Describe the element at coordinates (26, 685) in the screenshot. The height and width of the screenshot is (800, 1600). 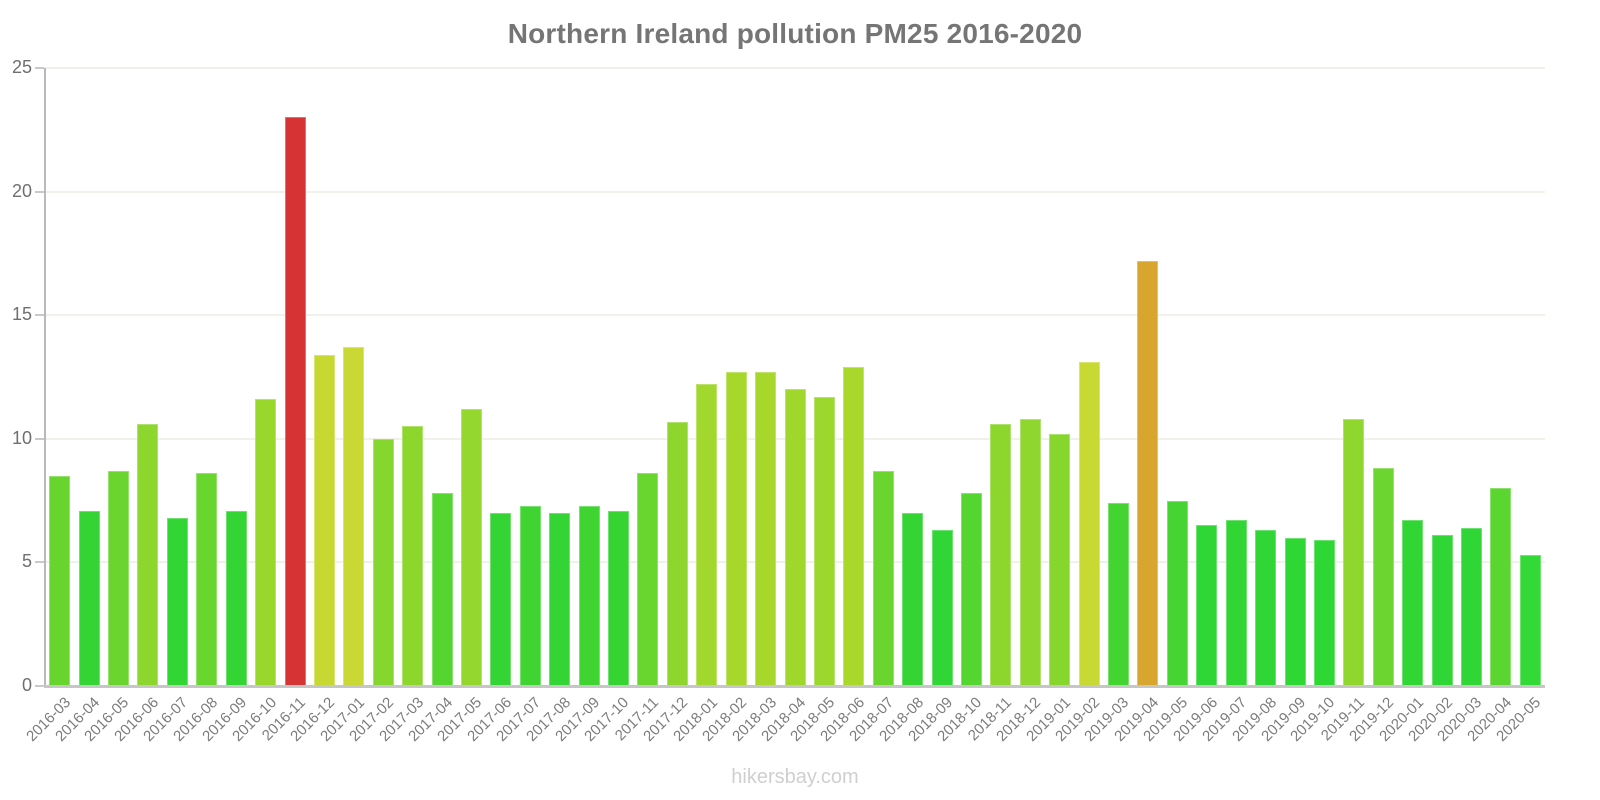
I see `y-tick-label: 0` at that location.